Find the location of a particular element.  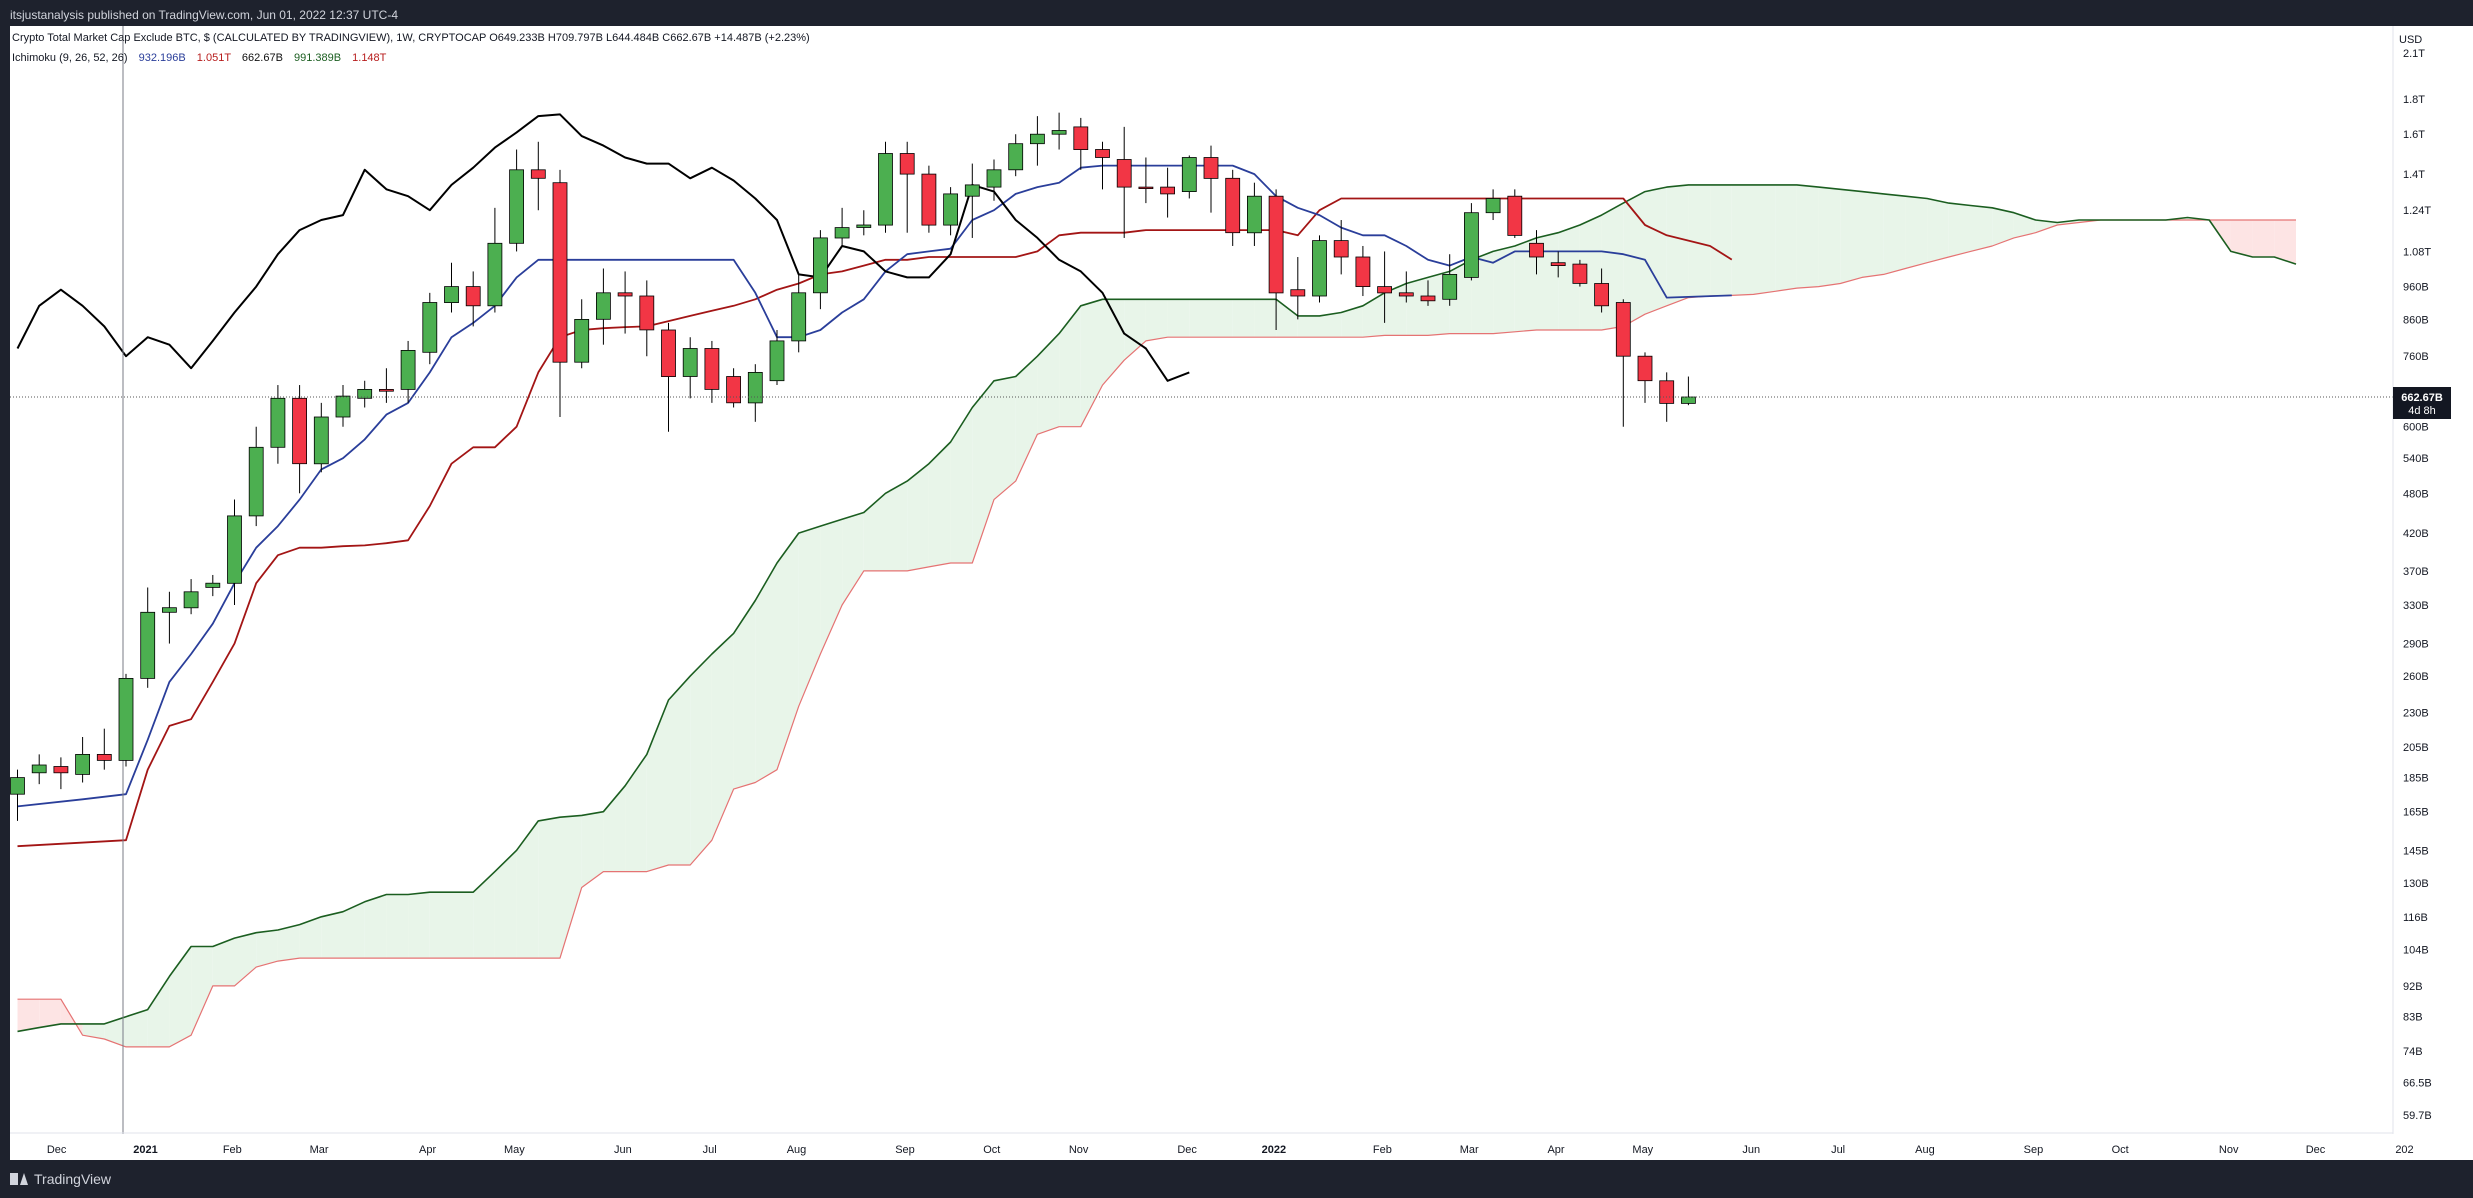

price-tick-label: 74B is located at coordinates (2413, 1052).